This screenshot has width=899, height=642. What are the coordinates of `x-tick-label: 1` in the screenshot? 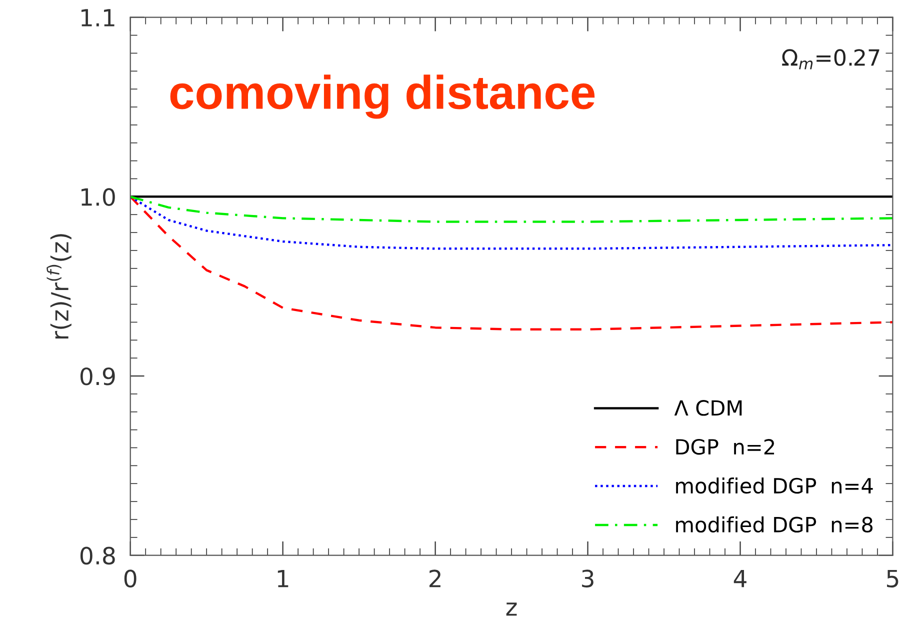 It's located at (283, 579).